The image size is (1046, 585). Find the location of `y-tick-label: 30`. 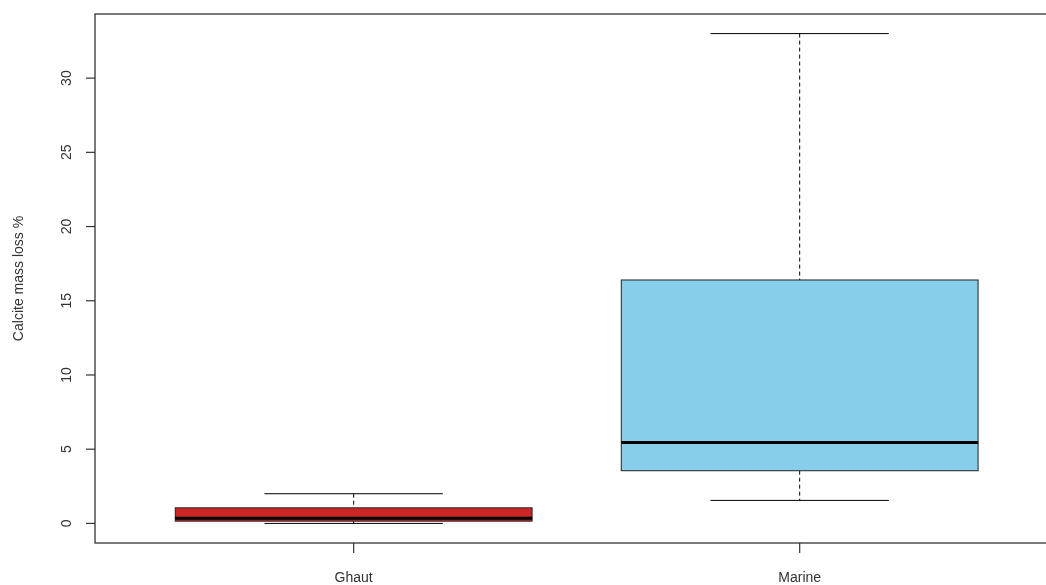

y-tick-label: 30 is located at coordinates (66, 78).